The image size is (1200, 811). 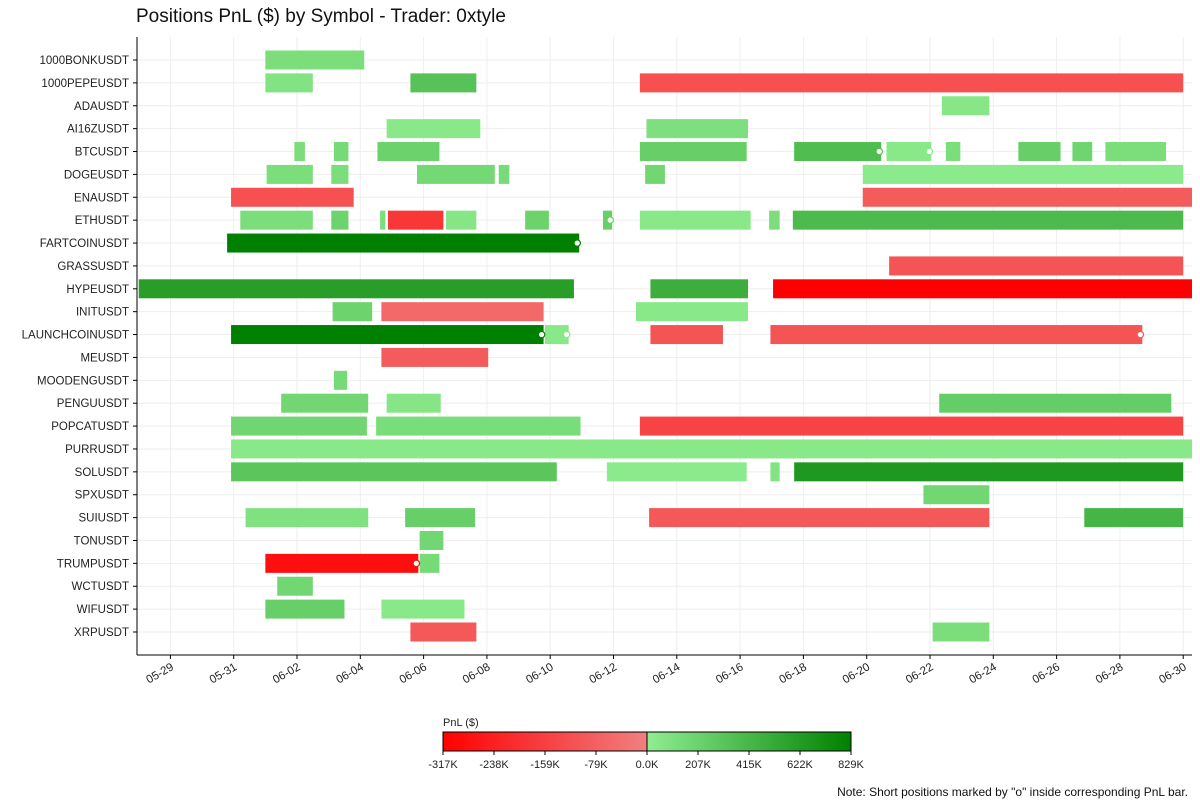 I want to click on y-tick-label: ENAUSDT, so click(x=101, y=198).